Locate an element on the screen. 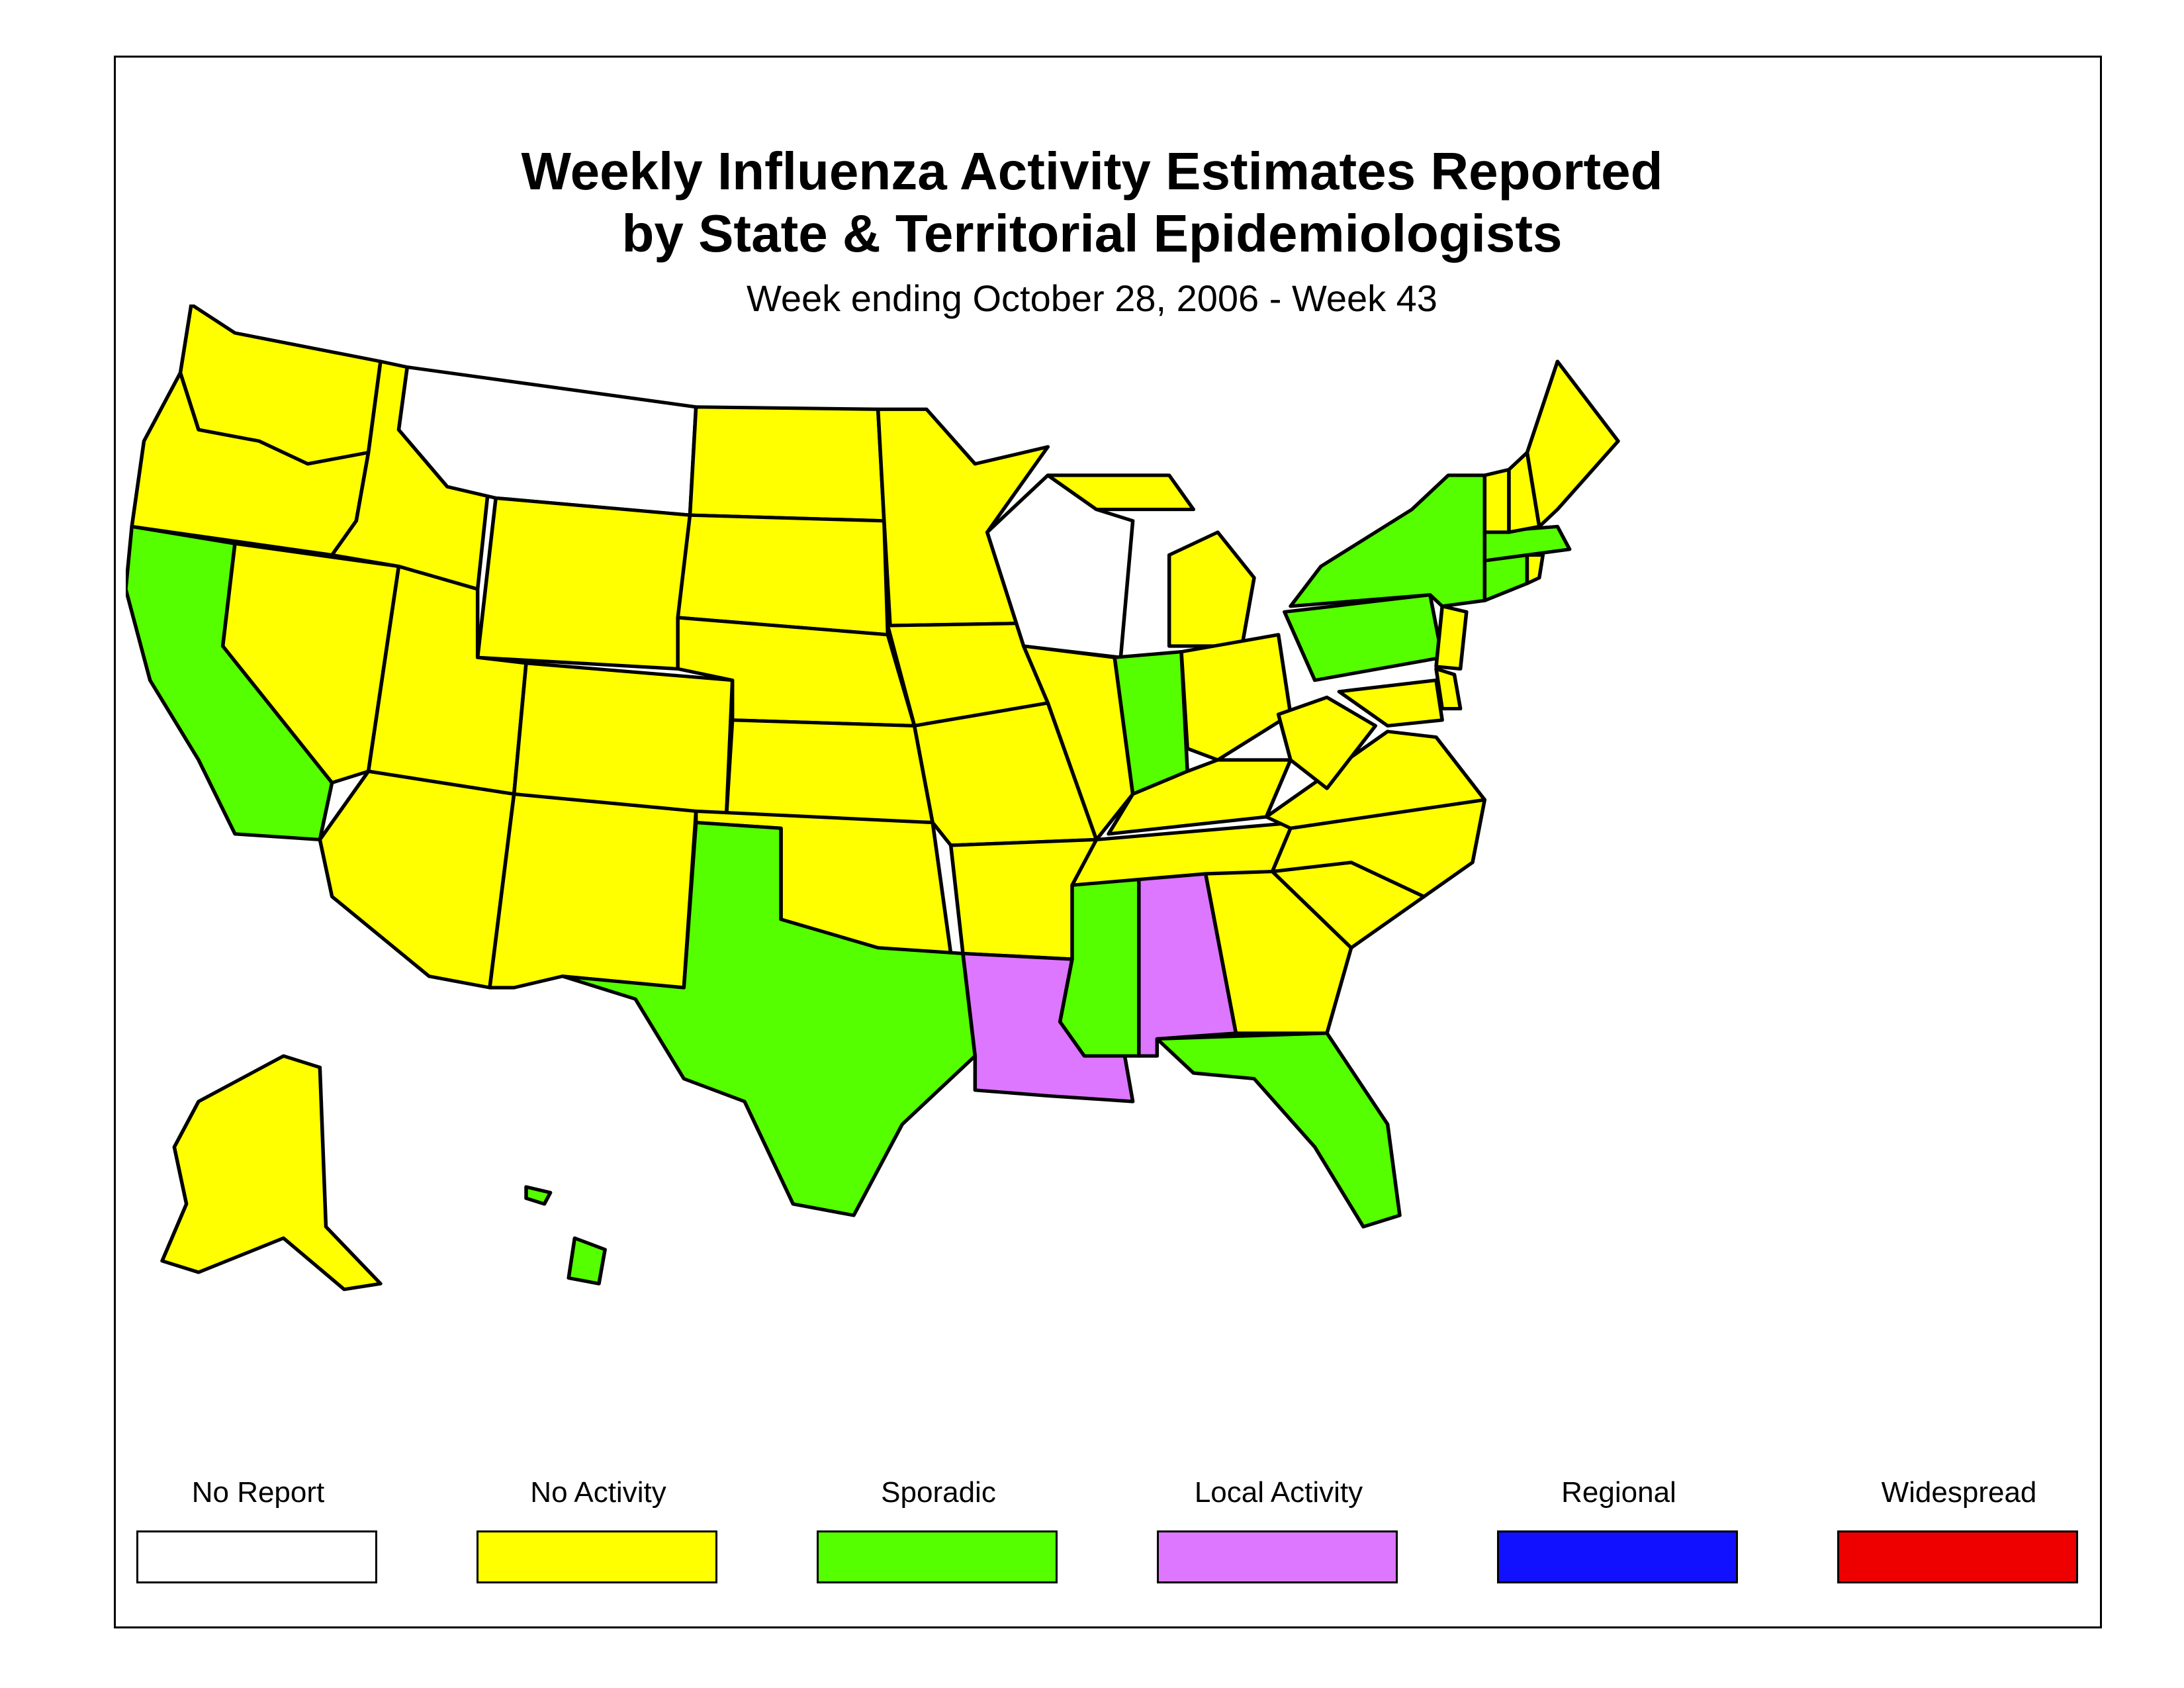 The image size is (2184, 1688). state-pennsylvania is located at coordinates (1363, 637).